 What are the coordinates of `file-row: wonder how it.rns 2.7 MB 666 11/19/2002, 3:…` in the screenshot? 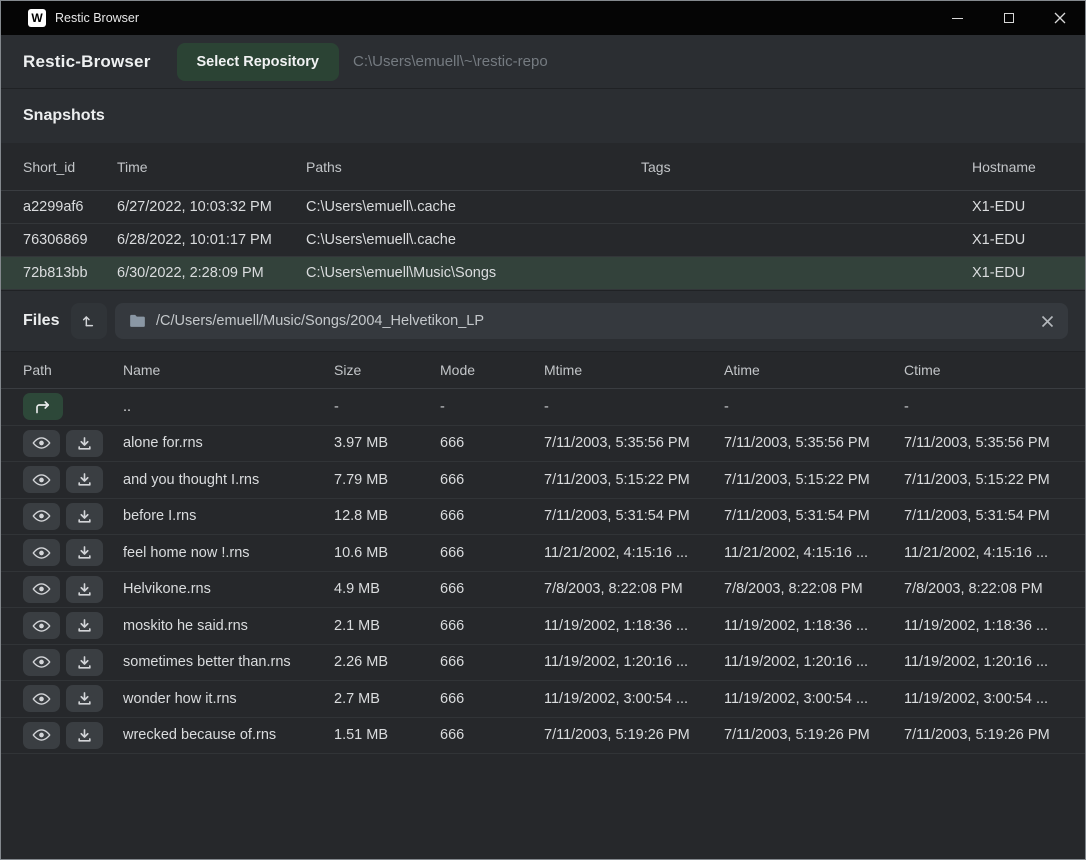 It's located at (543, 699).